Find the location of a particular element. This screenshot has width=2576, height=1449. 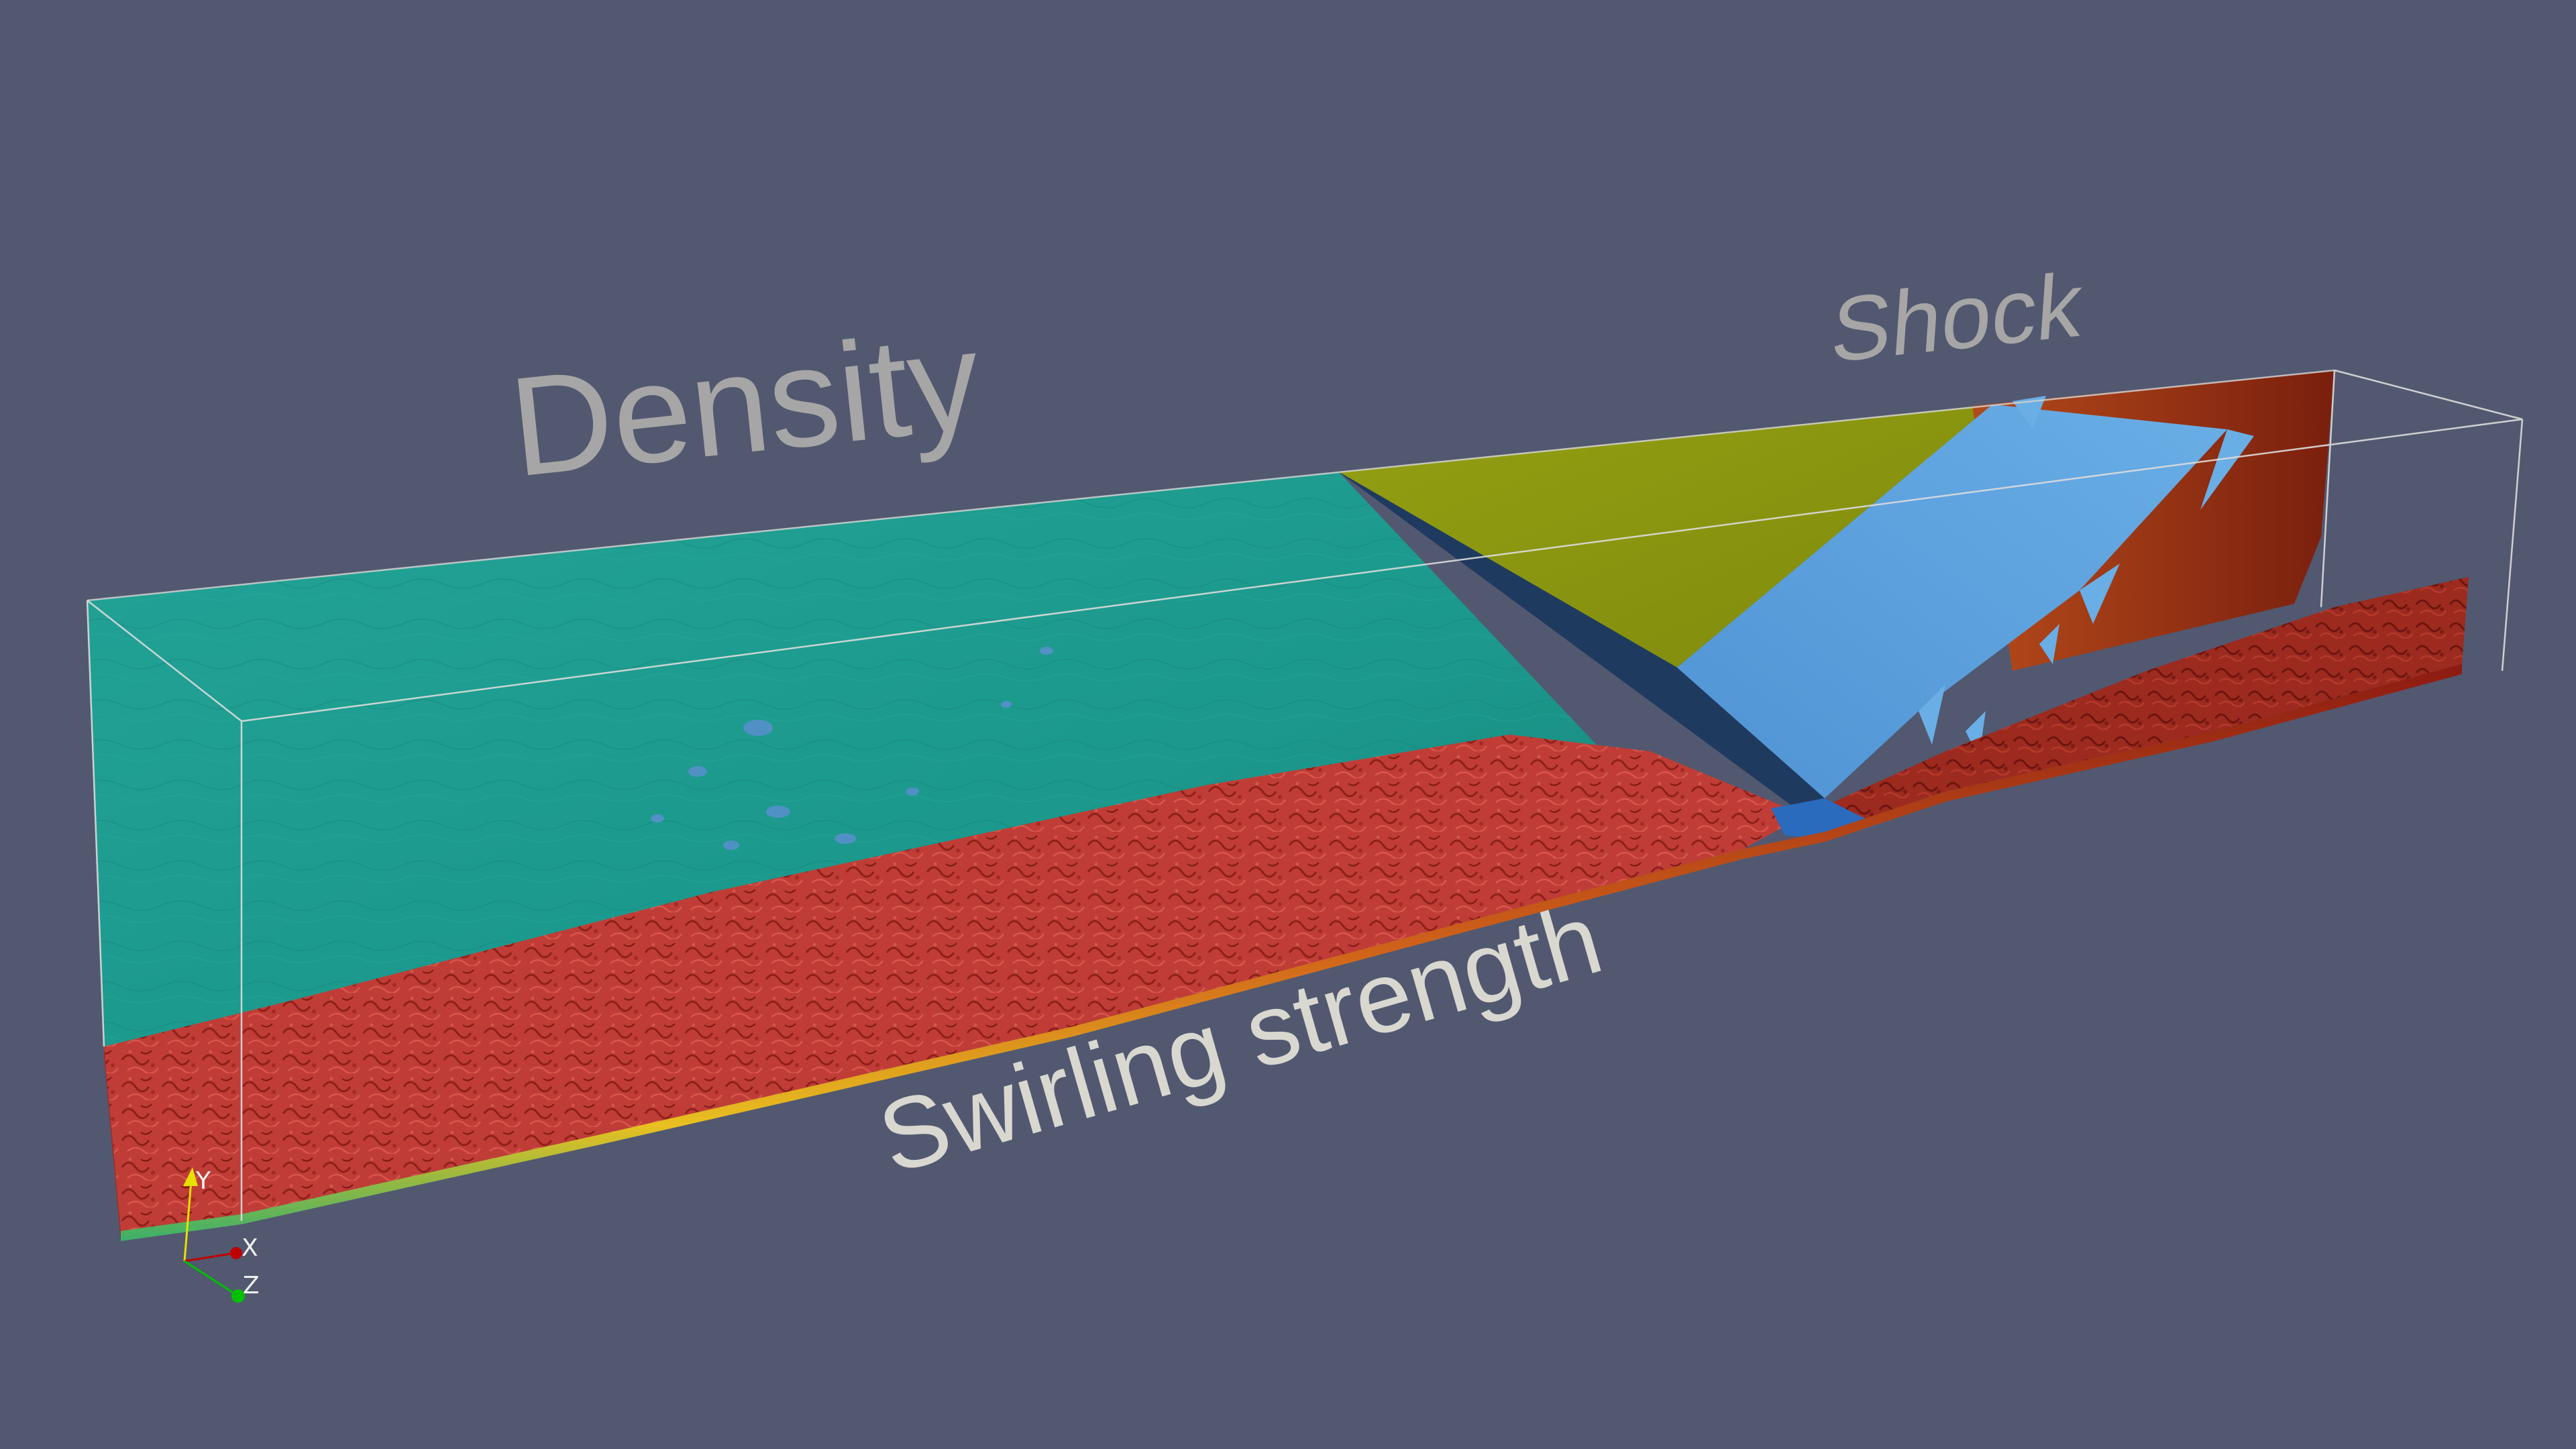

axis-y-label: Y is located at coordinates (203, 1181).